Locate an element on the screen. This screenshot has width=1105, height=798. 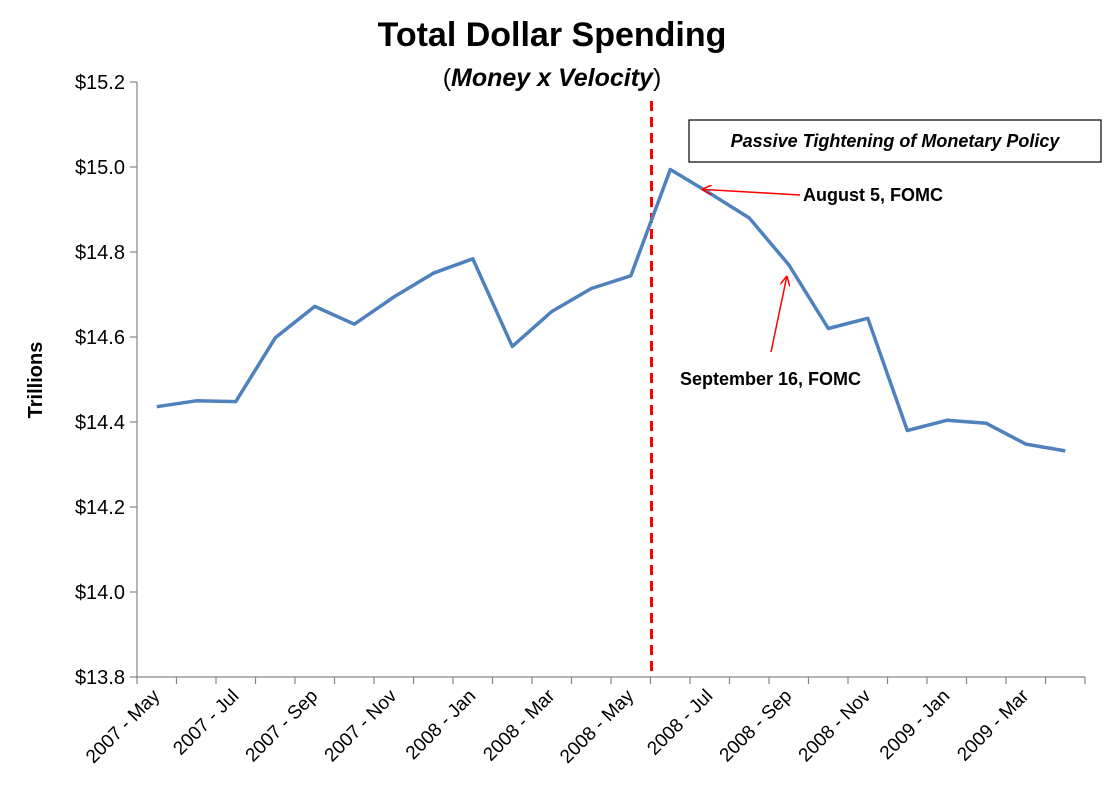
y-tick-label: $14.6 is located at coordinates (100, 338).